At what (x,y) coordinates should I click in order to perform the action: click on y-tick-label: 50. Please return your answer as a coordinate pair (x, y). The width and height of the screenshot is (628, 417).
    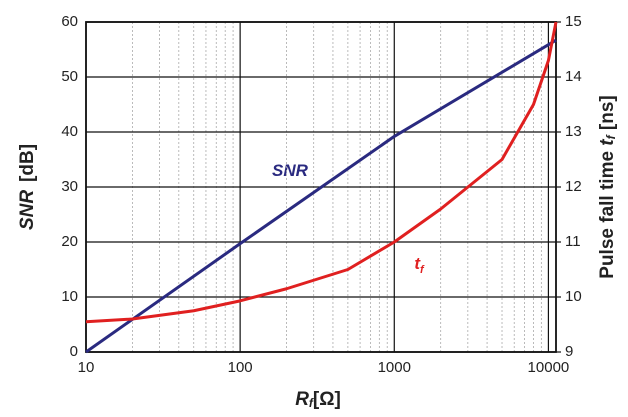
    Looking at the image, I should click on (69, 76).